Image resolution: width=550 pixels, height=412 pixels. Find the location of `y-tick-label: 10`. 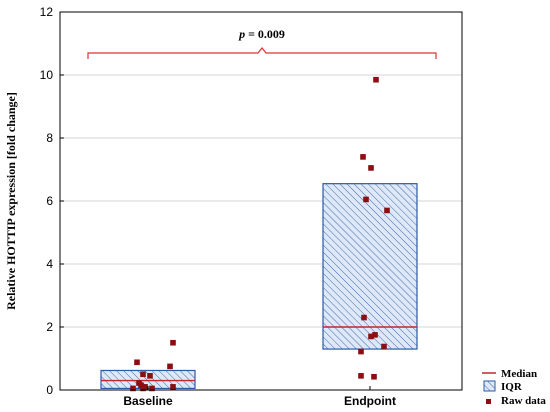

y-tick-label: 10 is located at coordinates (47, 75).